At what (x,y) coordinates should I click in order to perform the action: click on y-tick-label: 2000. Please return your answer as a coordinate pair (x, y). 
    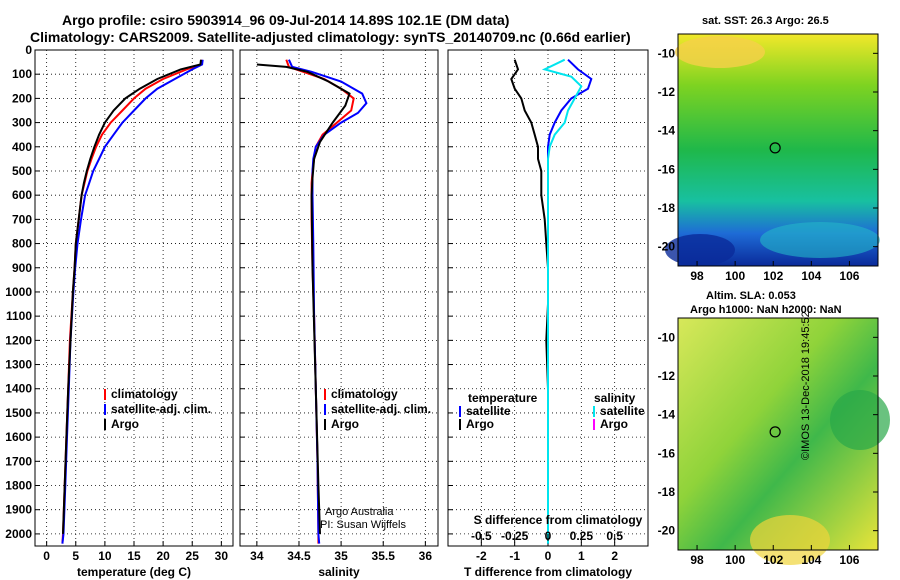
    Looking at the image, I should click on (18, 534).